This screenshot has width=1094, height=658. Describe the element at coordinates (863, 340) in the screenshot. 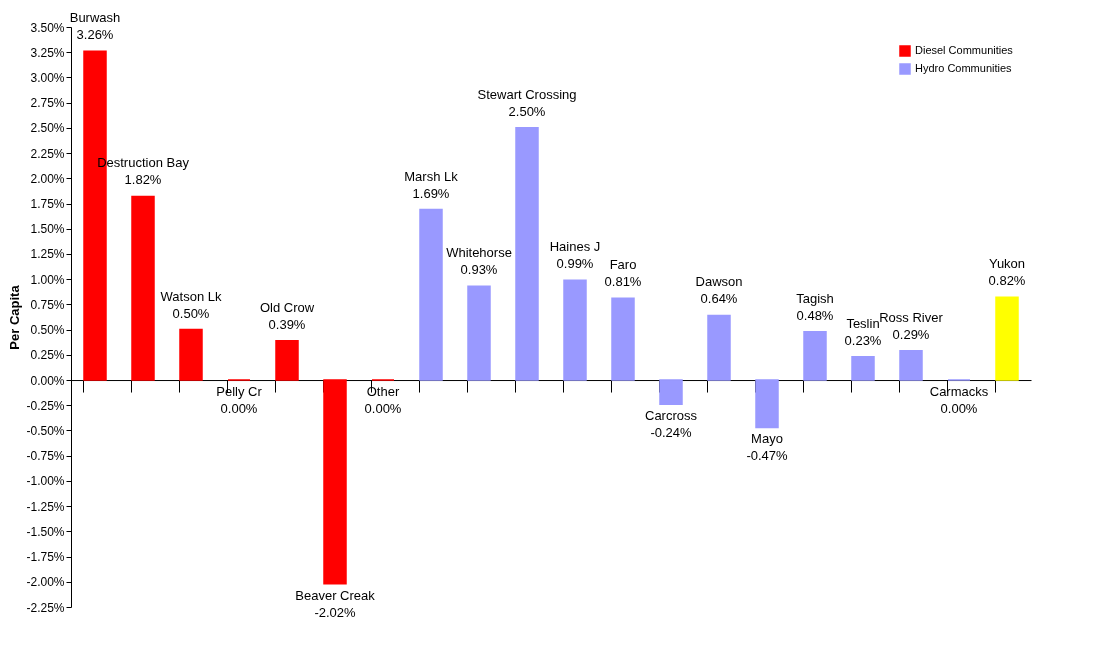

I see `data-label: 0.23%` at that location.